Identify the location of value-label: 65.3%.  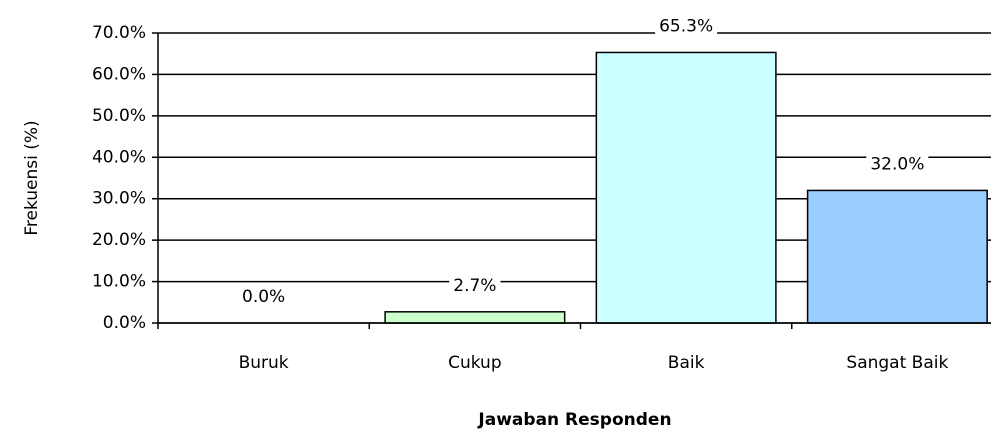
(686, 26).